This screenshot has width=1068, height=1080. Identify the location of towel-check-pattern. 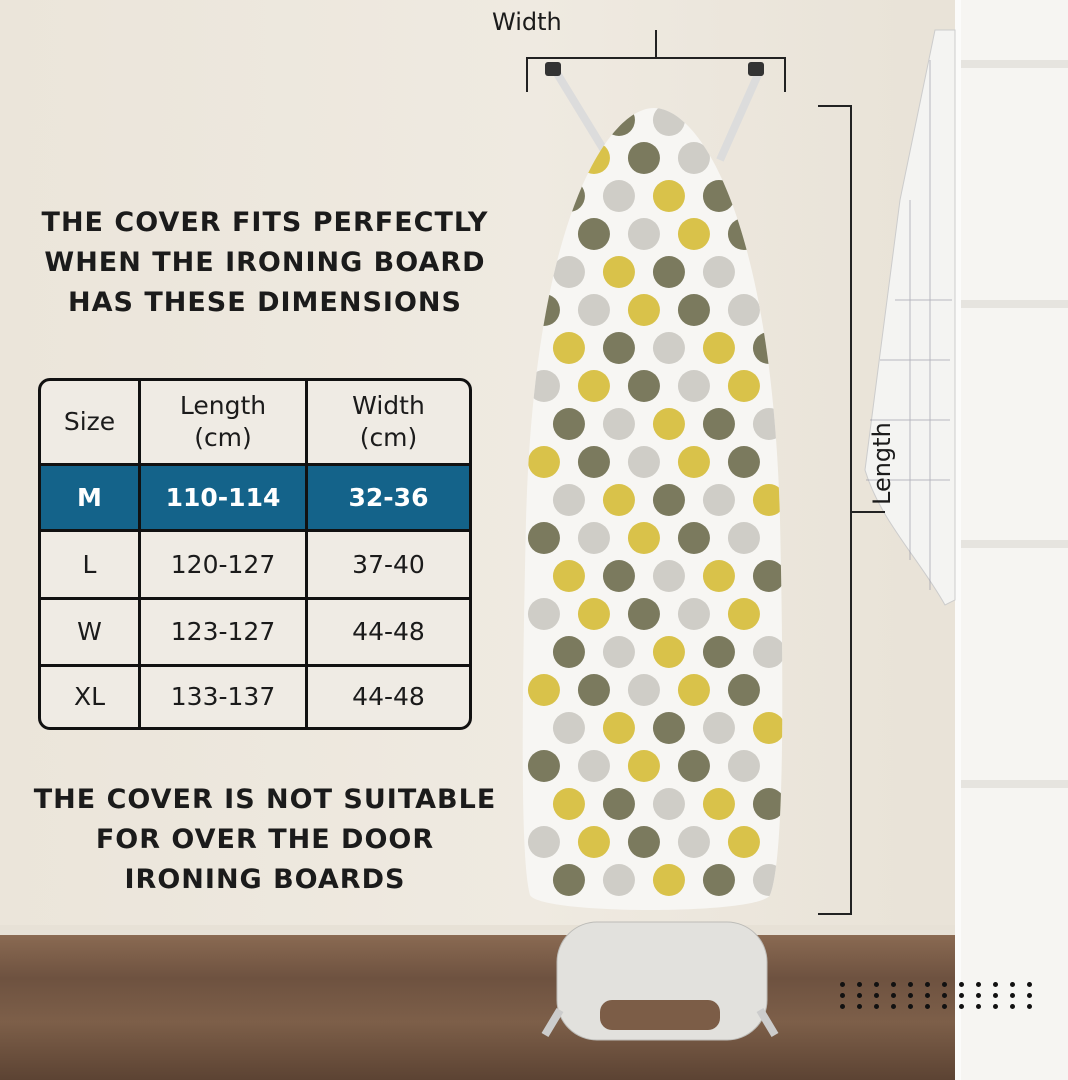
(909, 325).